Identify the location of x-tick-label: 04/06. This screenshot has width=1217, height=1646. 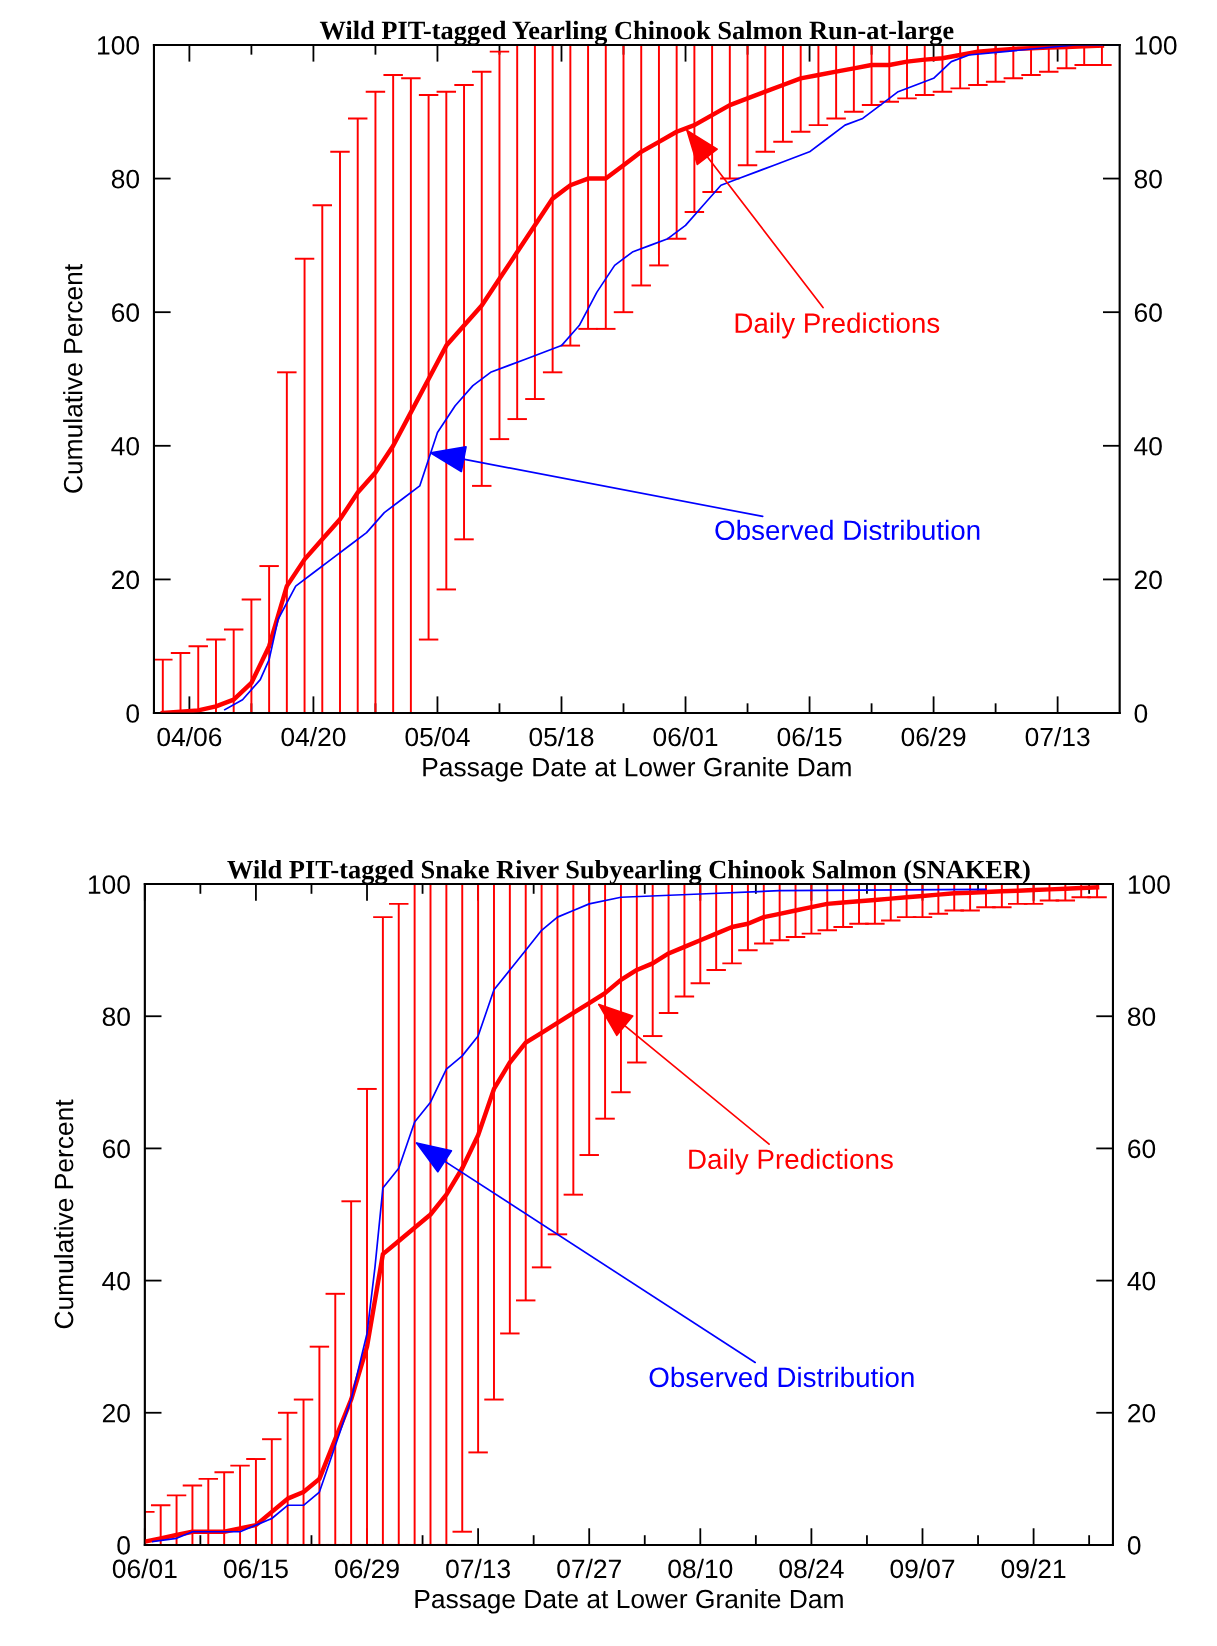
(189, 736).